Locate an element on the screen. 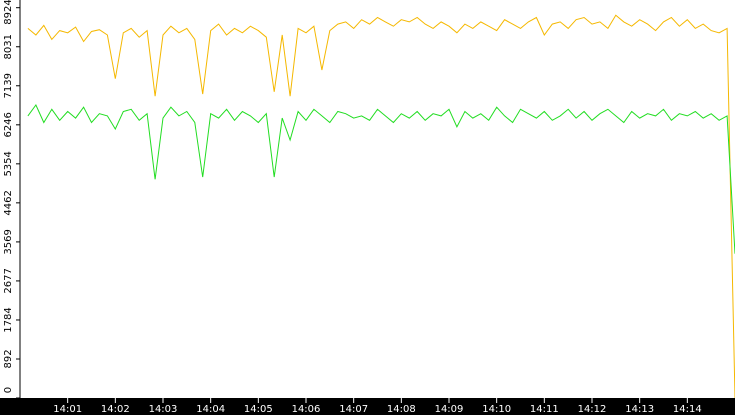 This screenshot has width=735, height=415. y-tick-label: 2677 is located at coordinates (8, 280).